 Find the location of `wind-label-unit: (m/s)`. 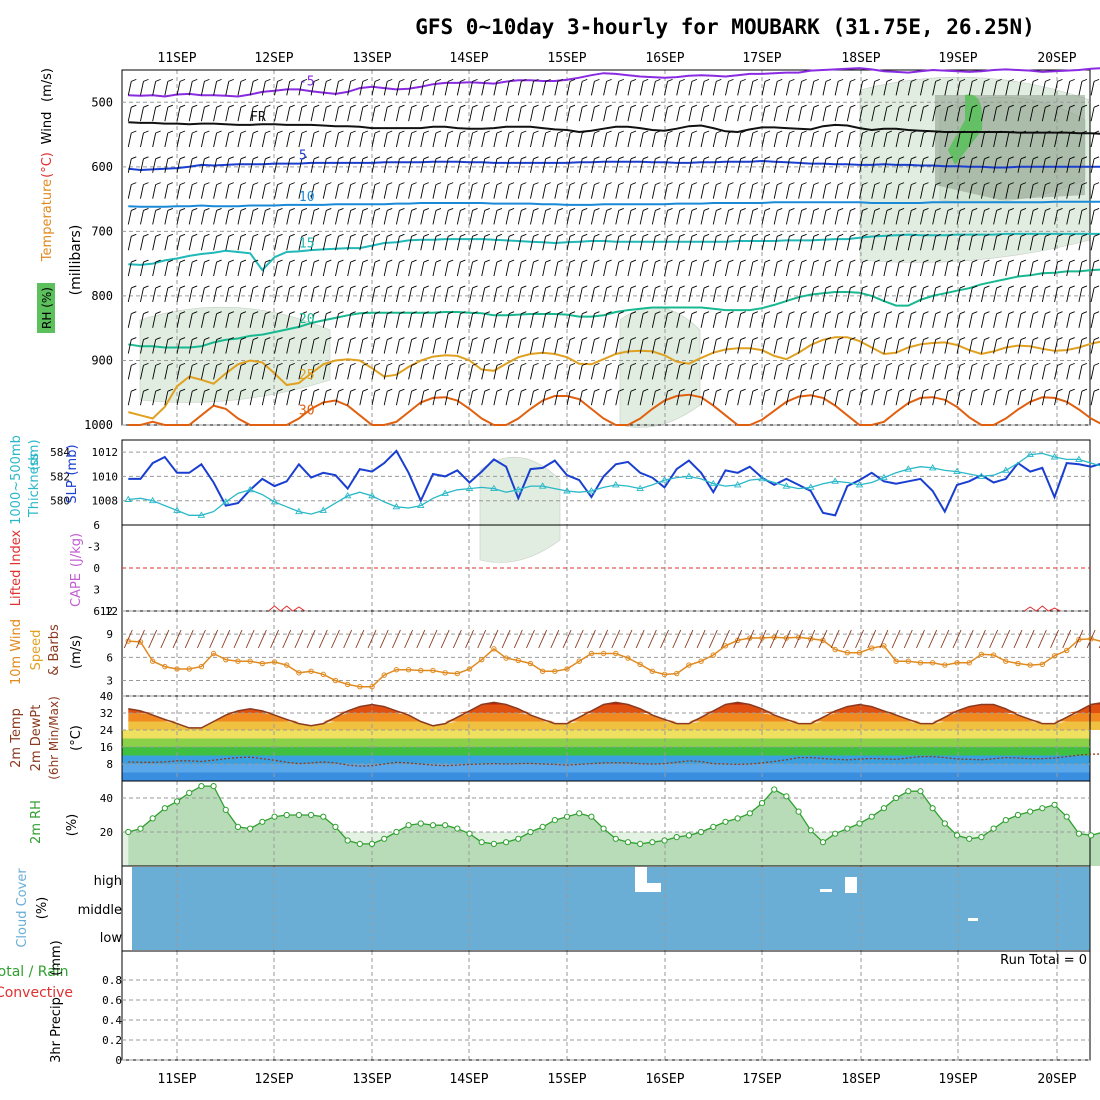

wind-label-unit: (m/s) is located at coordinates (76, 652).